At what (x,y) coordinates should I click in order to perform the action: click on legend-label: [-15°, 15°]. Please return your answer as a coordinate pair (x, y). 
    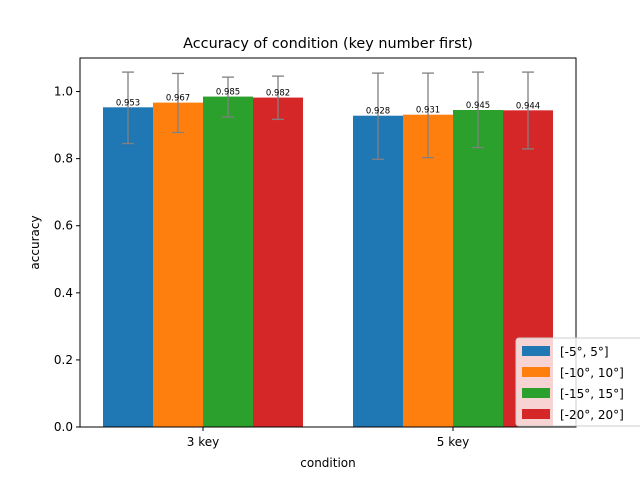
    Looking at the image, I should click on (592, 394).